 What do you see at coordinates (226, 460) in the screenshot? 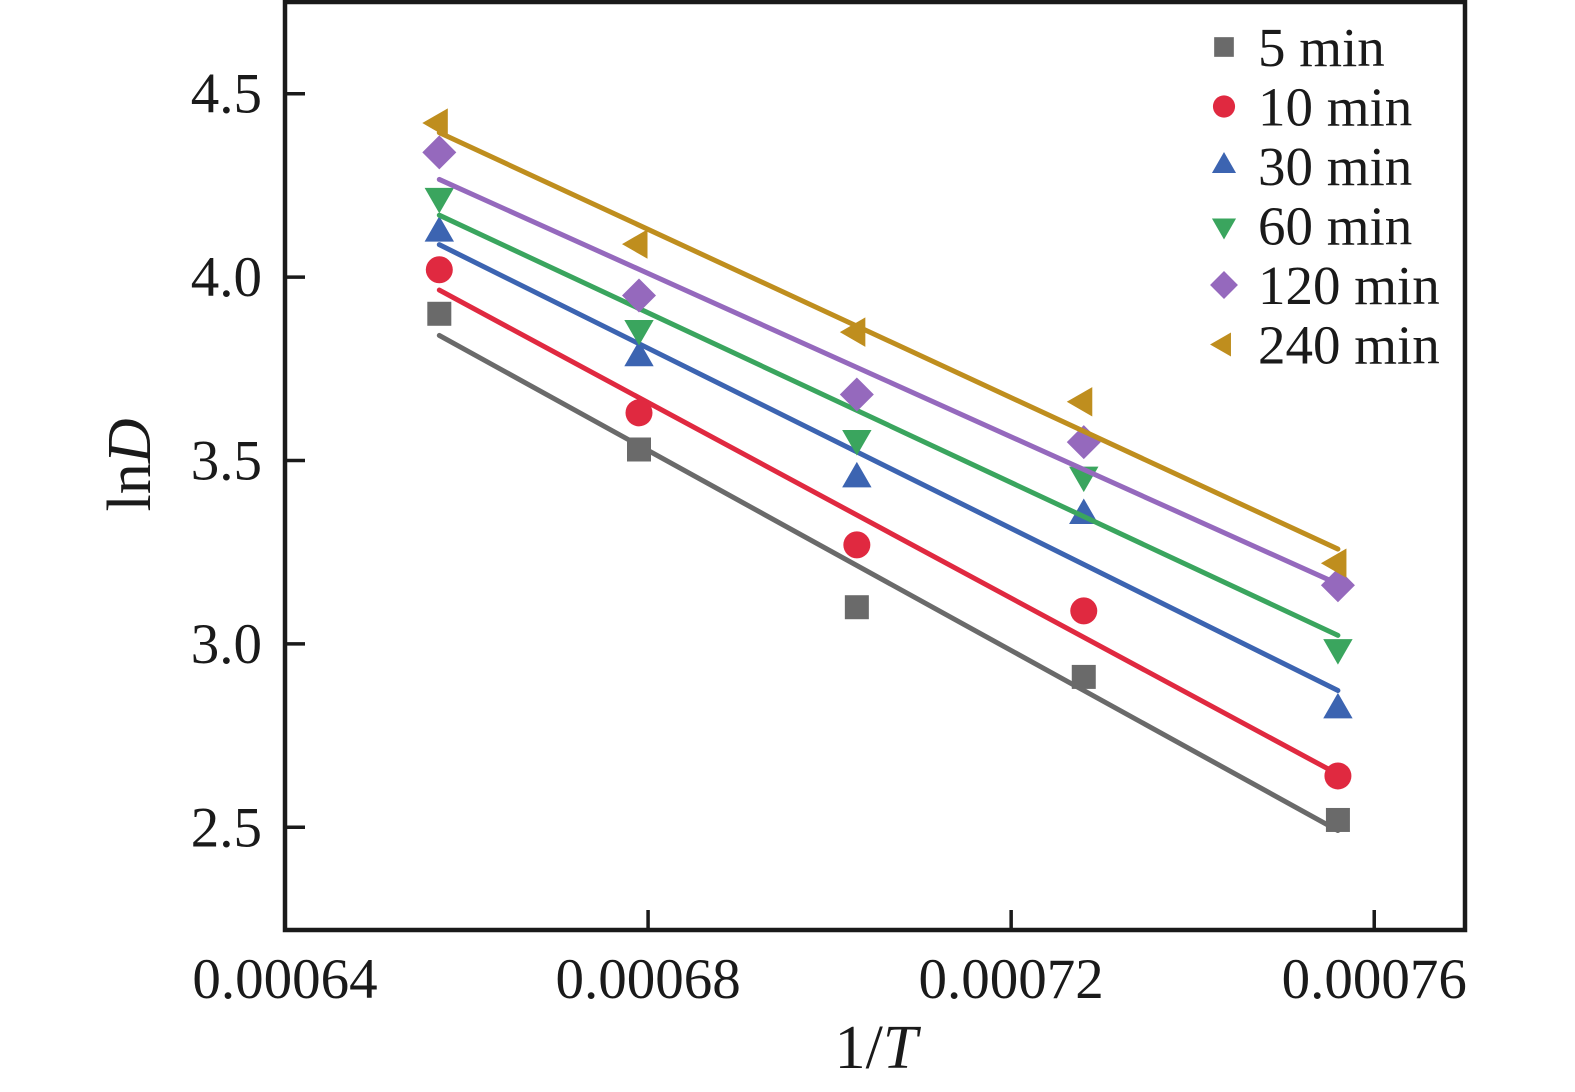
I see `y-tick-label: 3.5` at bounding box center [226, 460].